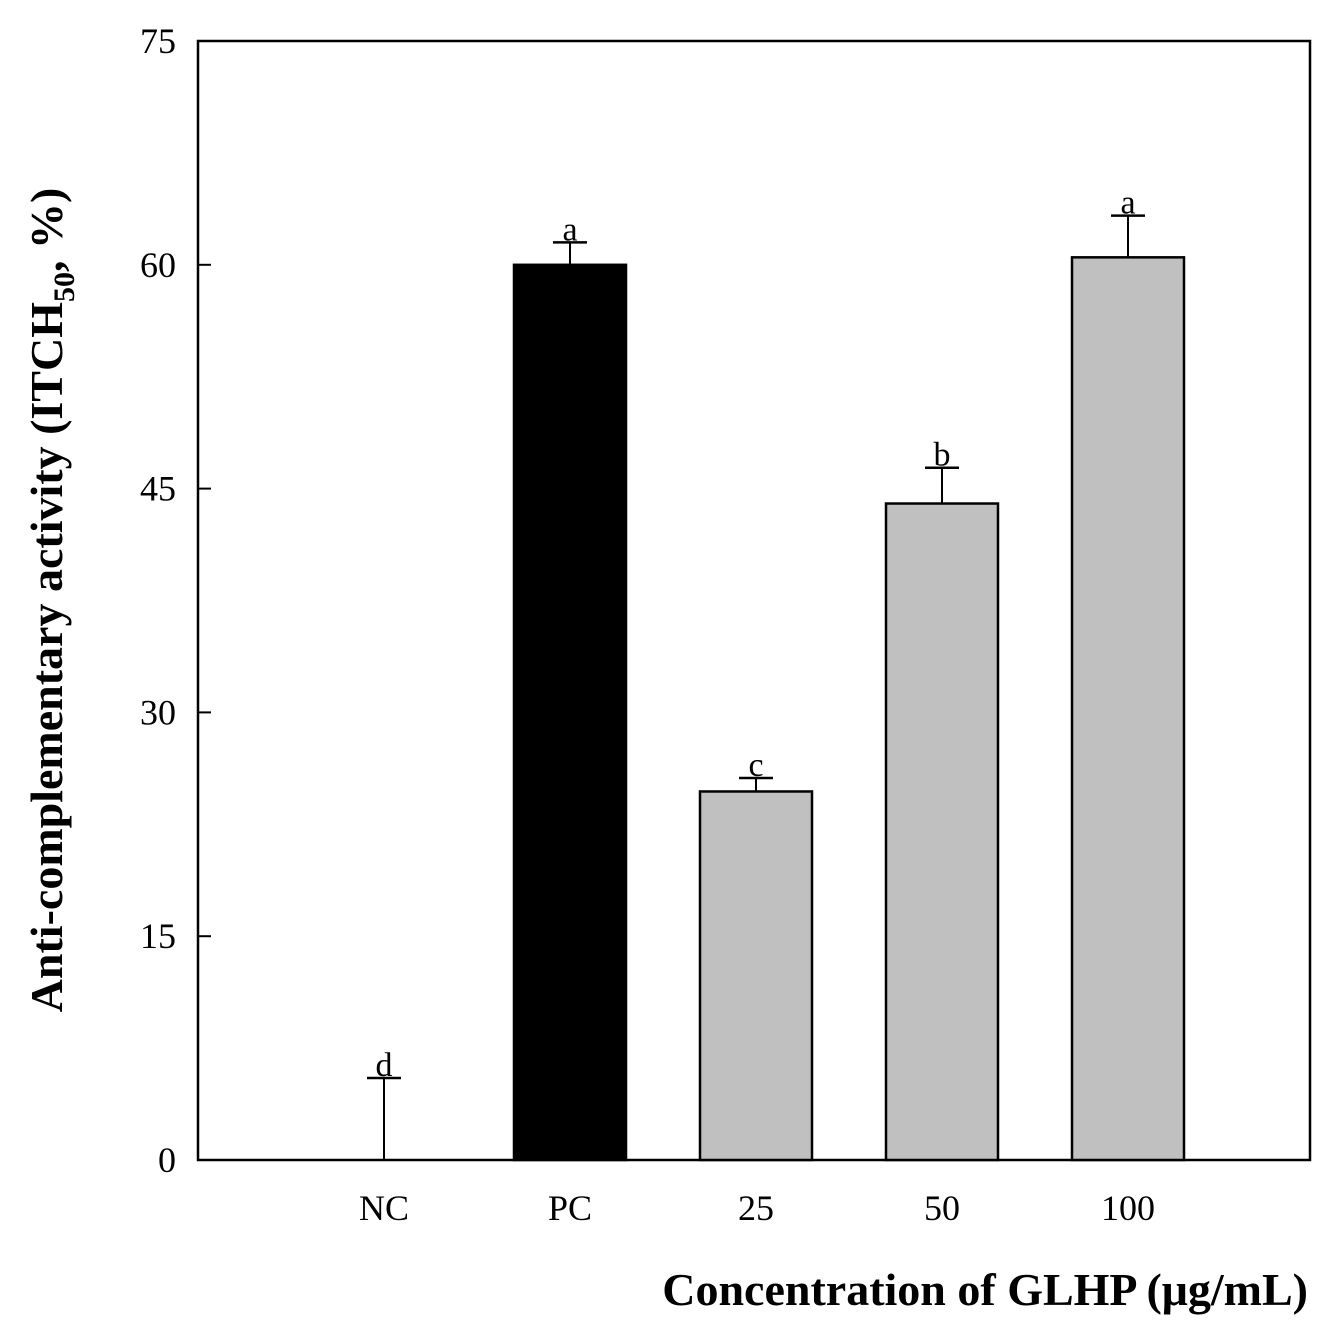 Image resolution: width=1340 pixels, height=1342 pixels. I want to click on x-tick-label-25: 25, so click(756, 1208).